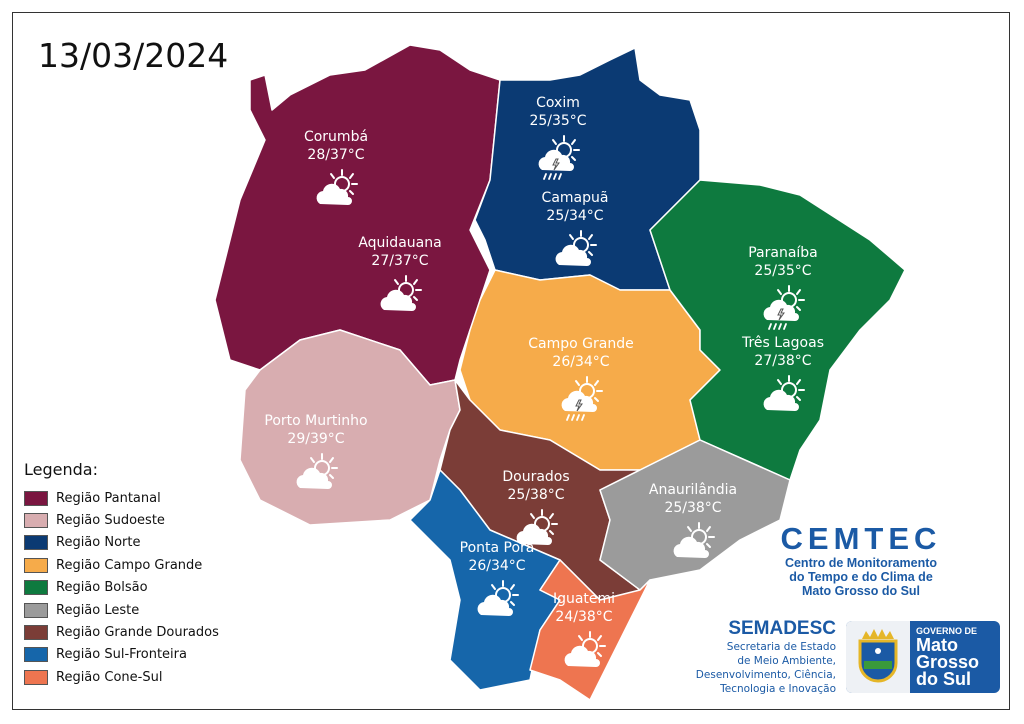  What do you see at coordinates (861, 538) in the screenshot?
I see `cemtec-name: CEMTEC` at bounding box center [861, 538].